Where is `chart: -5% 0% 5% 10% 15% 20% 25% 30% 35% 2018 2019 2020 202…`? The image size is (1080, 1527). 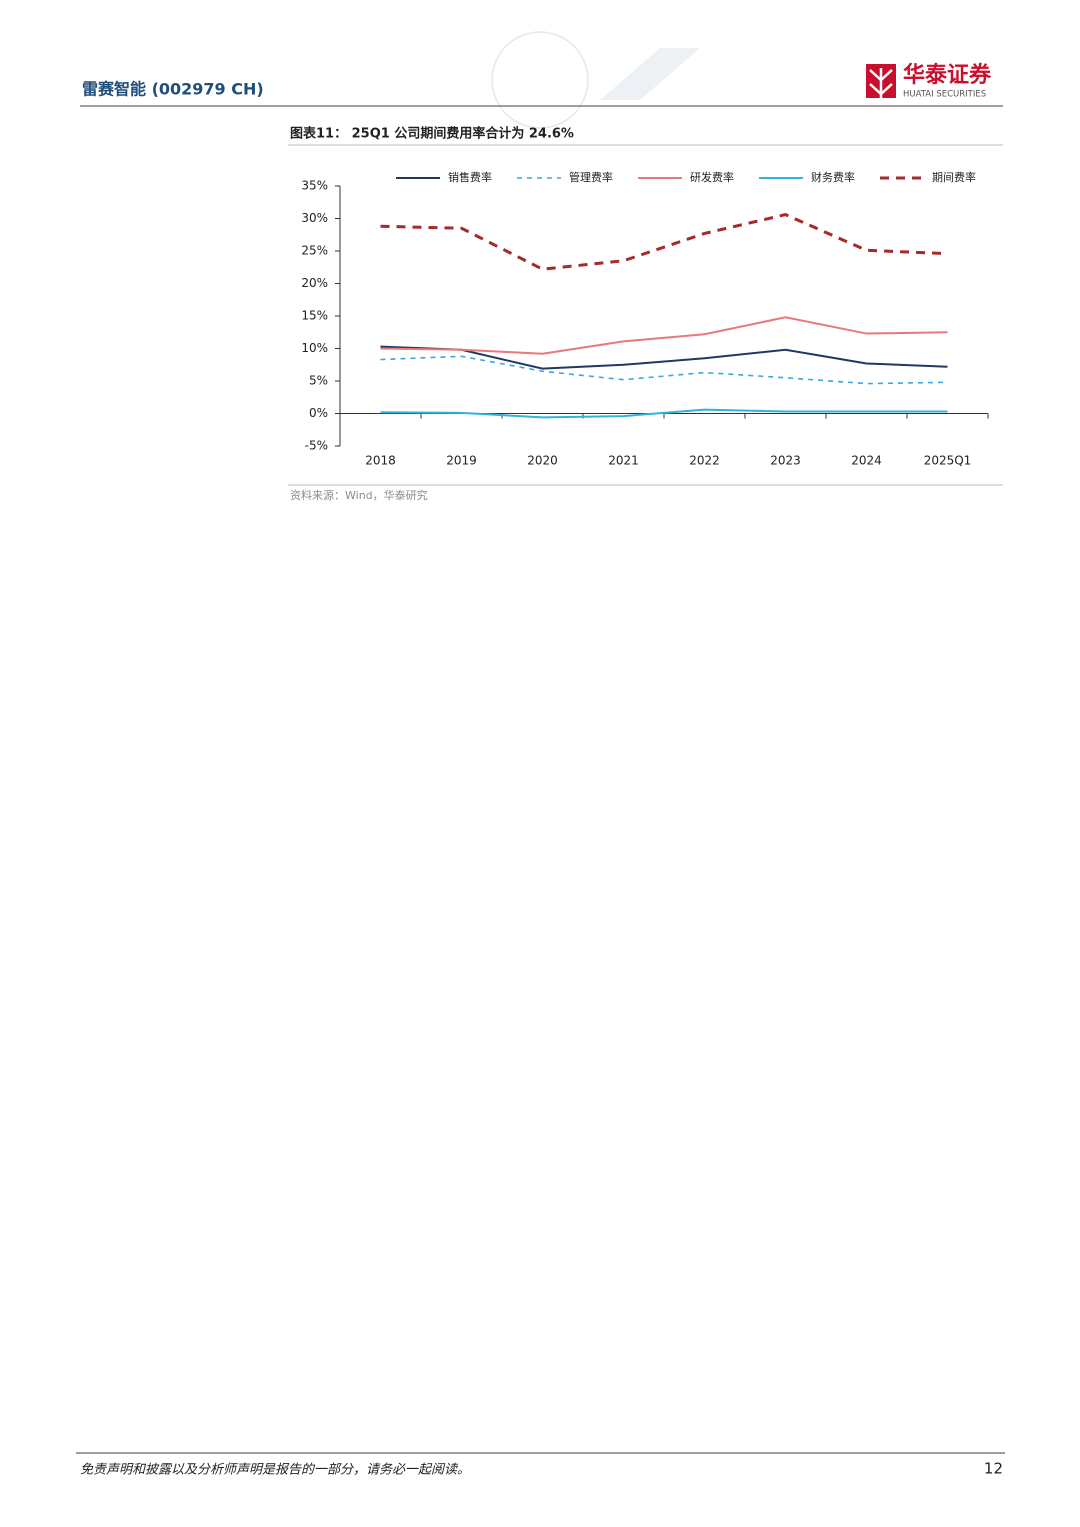
chart: -5% 0% 5% 10% 15% 20% 25% 30% 35% 2018 2019 2020 202… is located at coordinates (645, 319).